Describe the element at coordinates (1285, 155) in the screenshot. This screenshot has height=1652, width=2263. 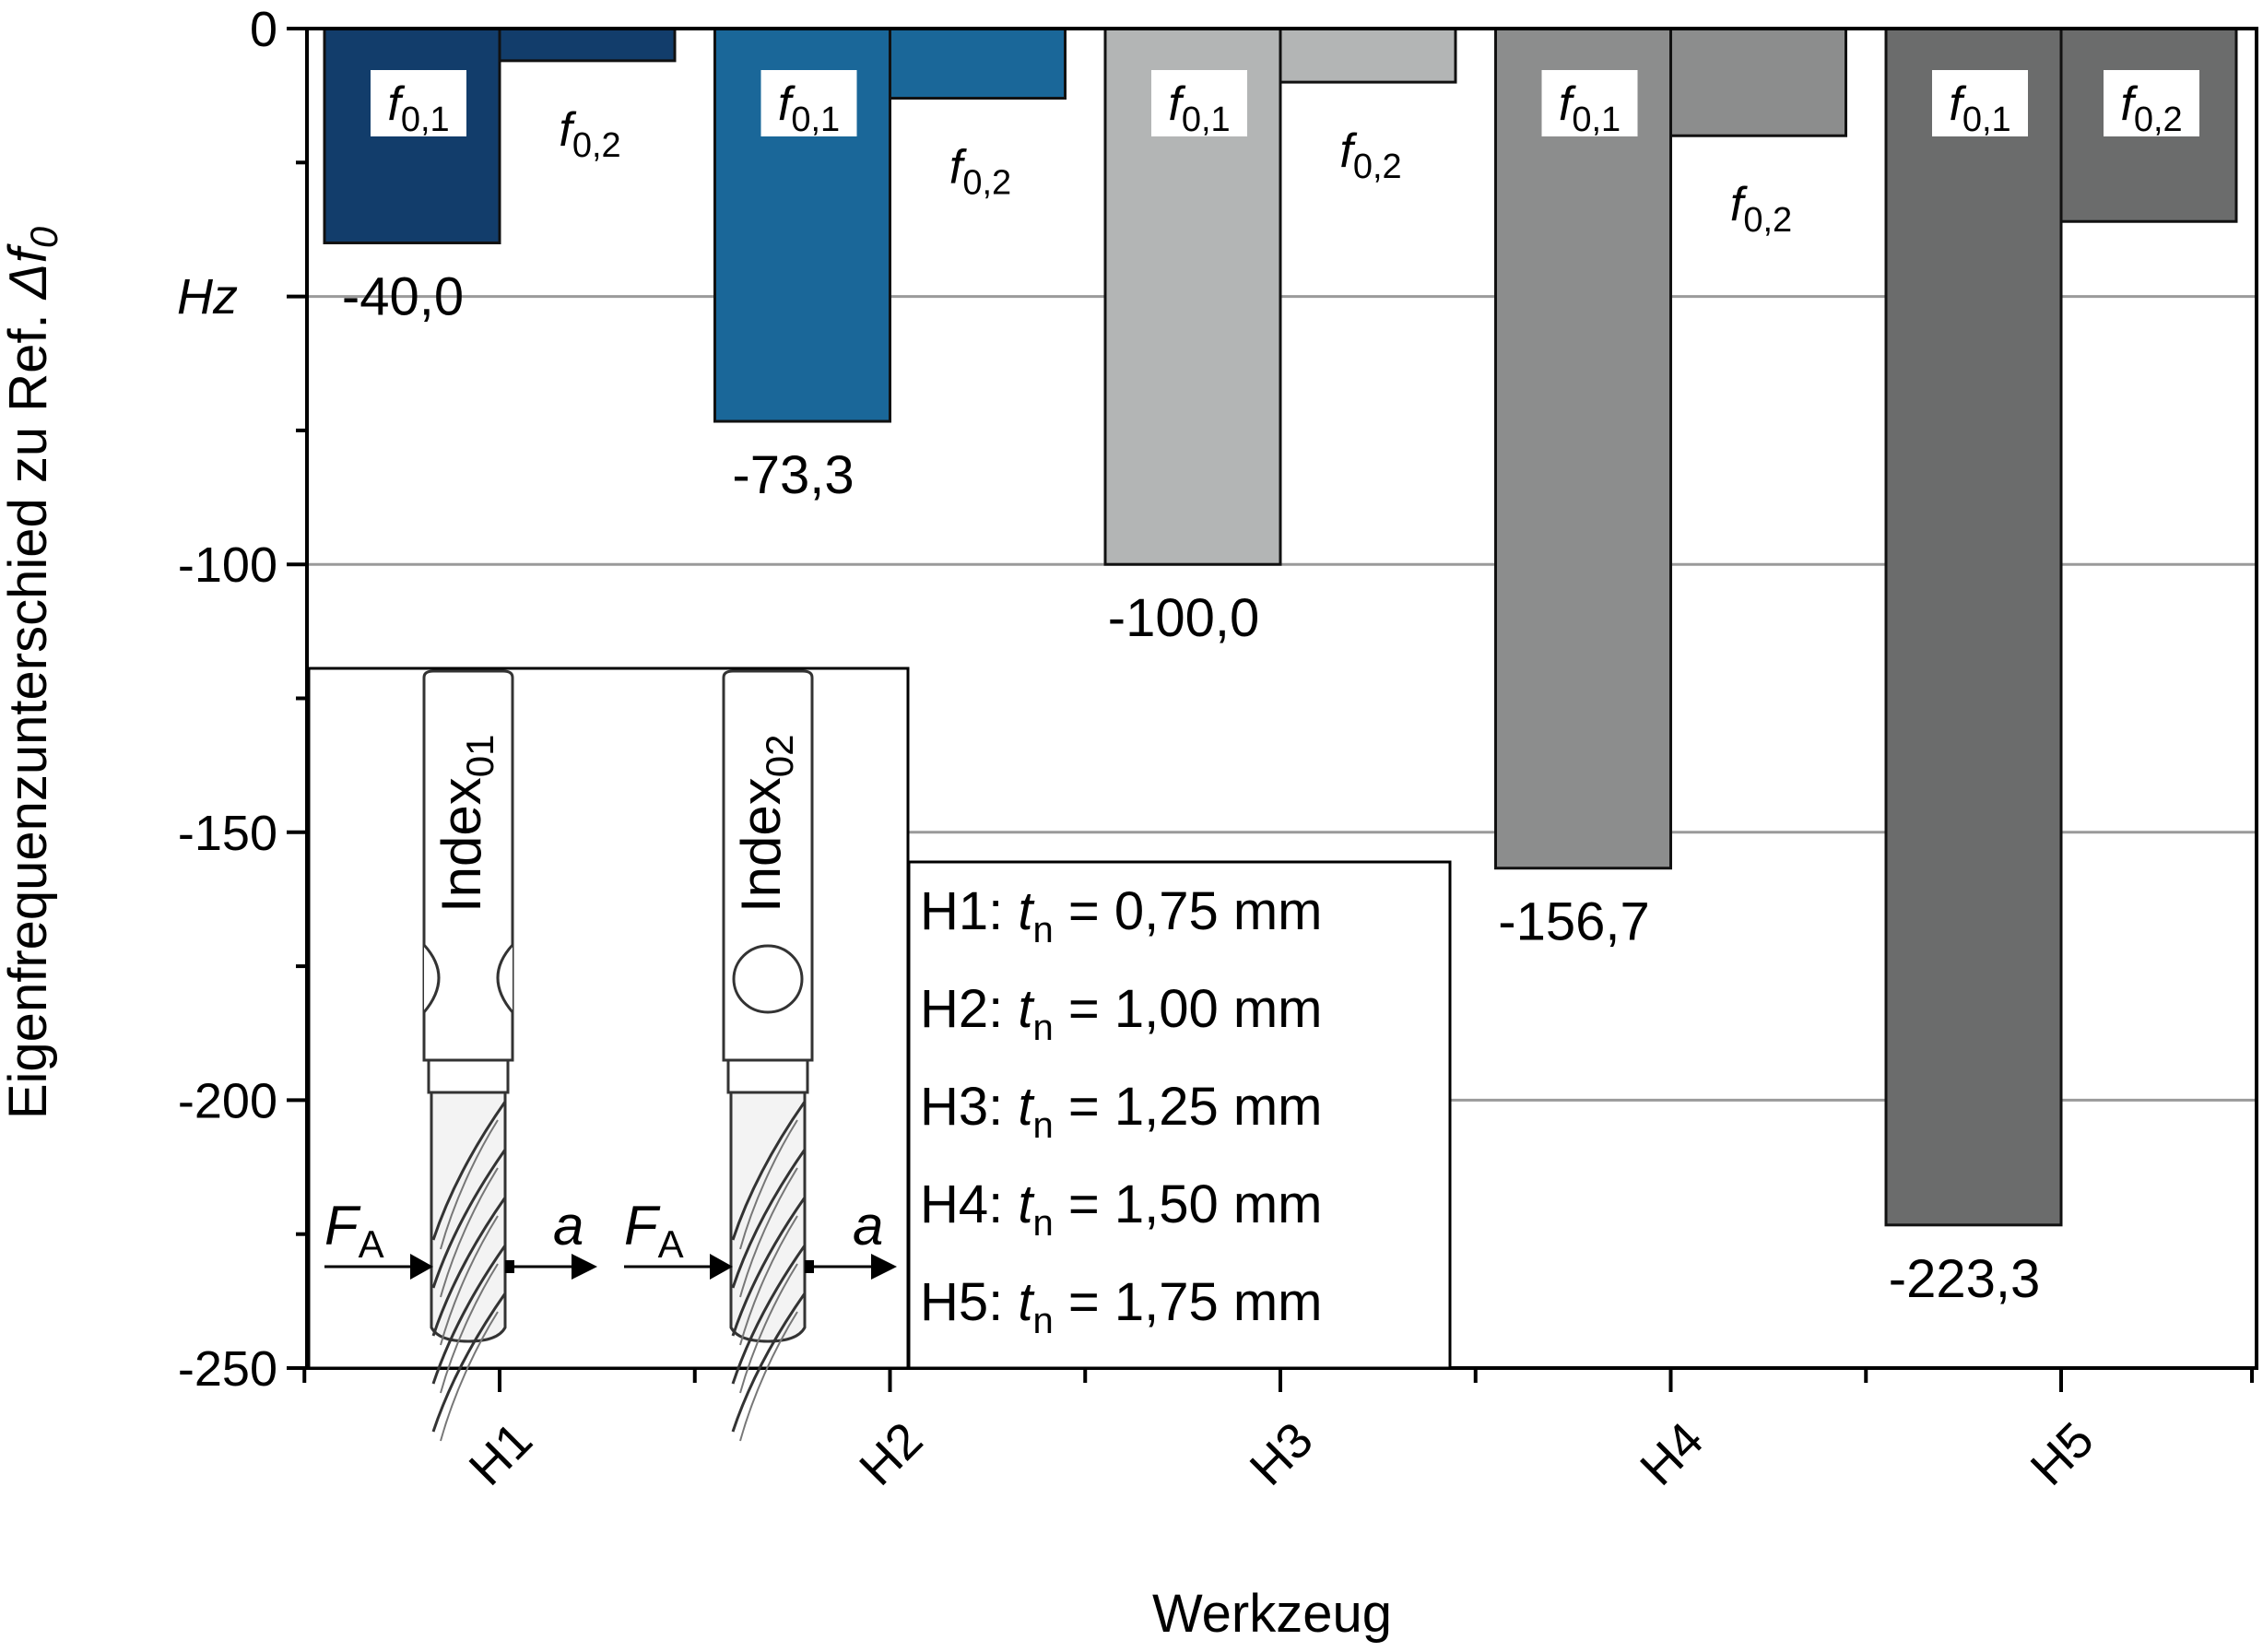
I see `series-tags: f0,1 f0,1 f0,1 f0,1 f0,1 f0,2 f0,2 f0,2 f0,2 f0,2` at that location.